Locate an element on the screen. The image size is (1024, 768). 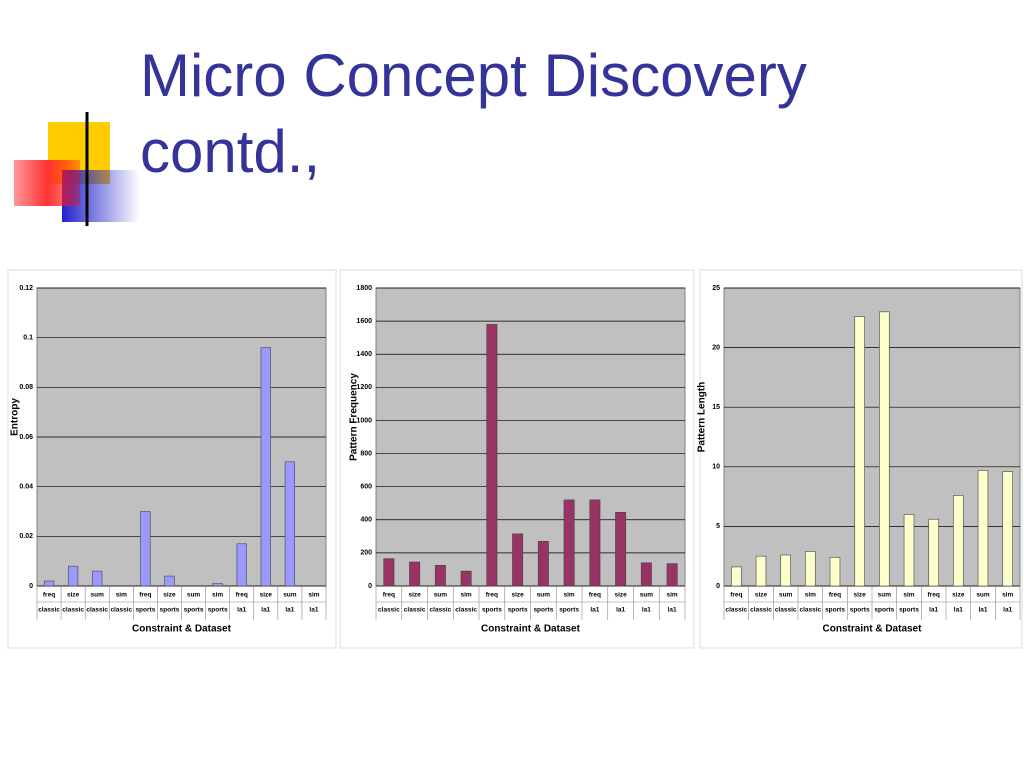
y-tick-label: 0 is located at coordinates (370, 586).